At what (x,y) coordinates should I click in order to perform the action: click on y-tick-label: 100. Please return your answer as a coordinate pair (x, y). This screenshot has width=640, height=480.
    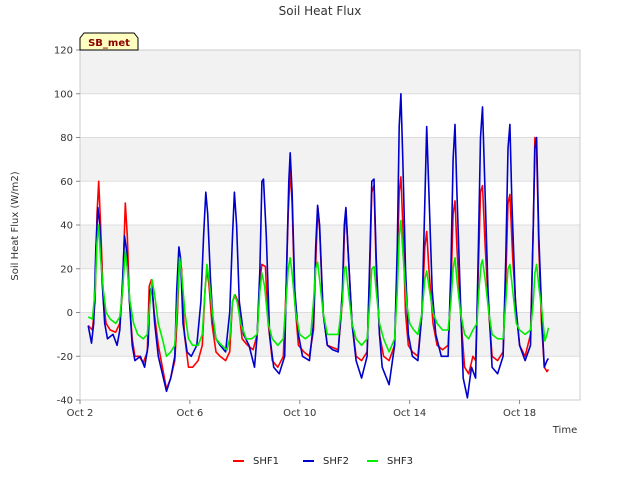
    Looking at the image, I should click on (63, 94).